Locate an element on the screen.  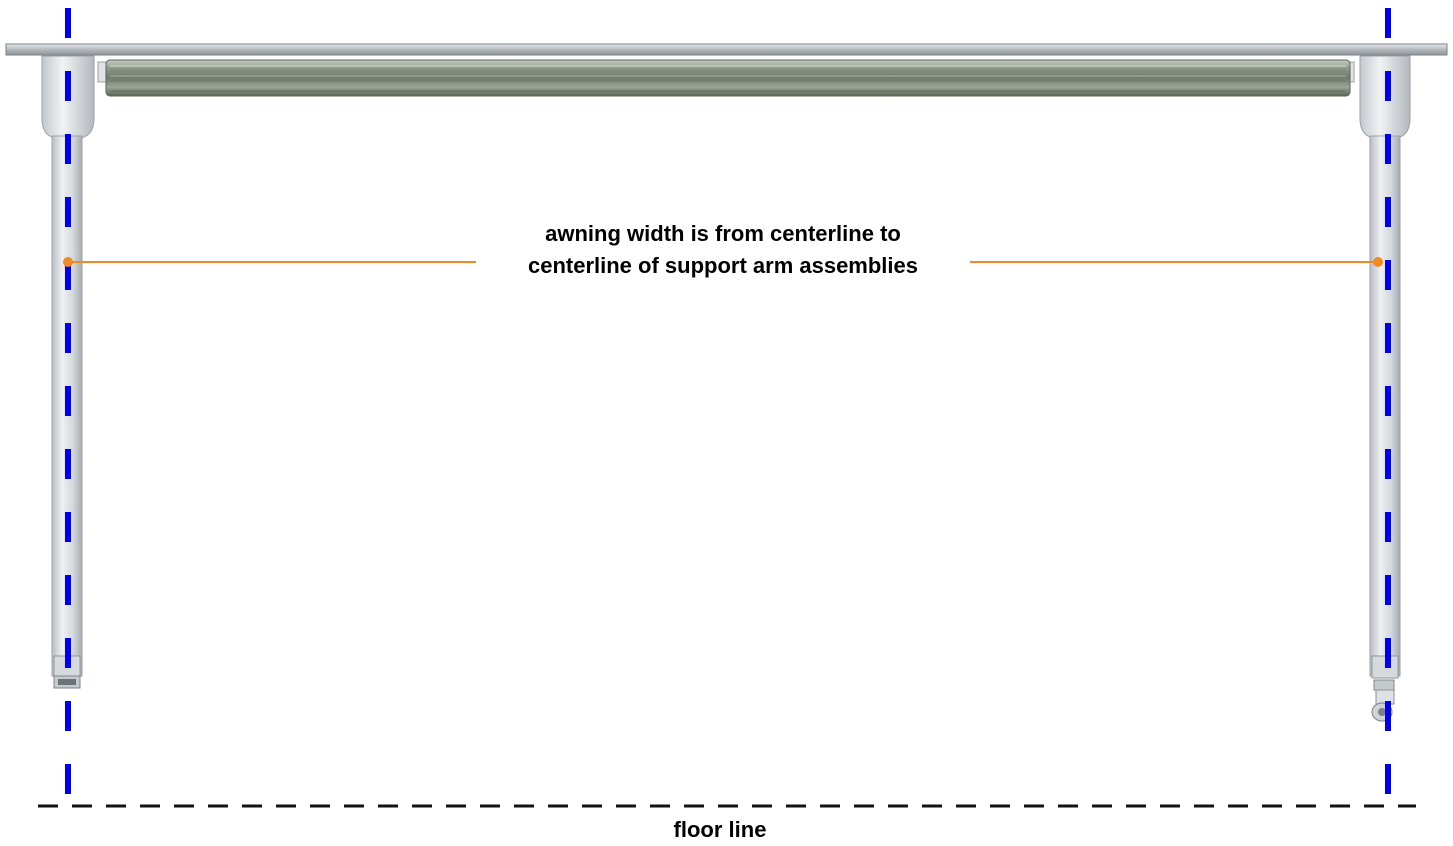
width-annotation-line-2: centerline of support arm assemblies is located at coordinates (723, 265).